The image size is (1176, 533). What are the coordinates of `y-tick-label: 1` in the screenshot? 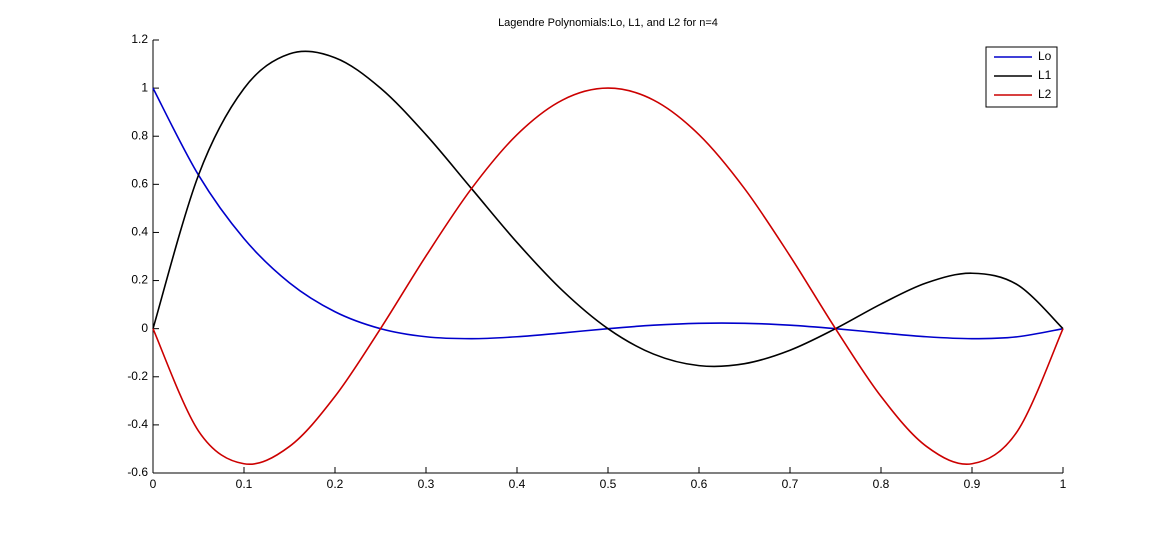 It's located at (144, 87).